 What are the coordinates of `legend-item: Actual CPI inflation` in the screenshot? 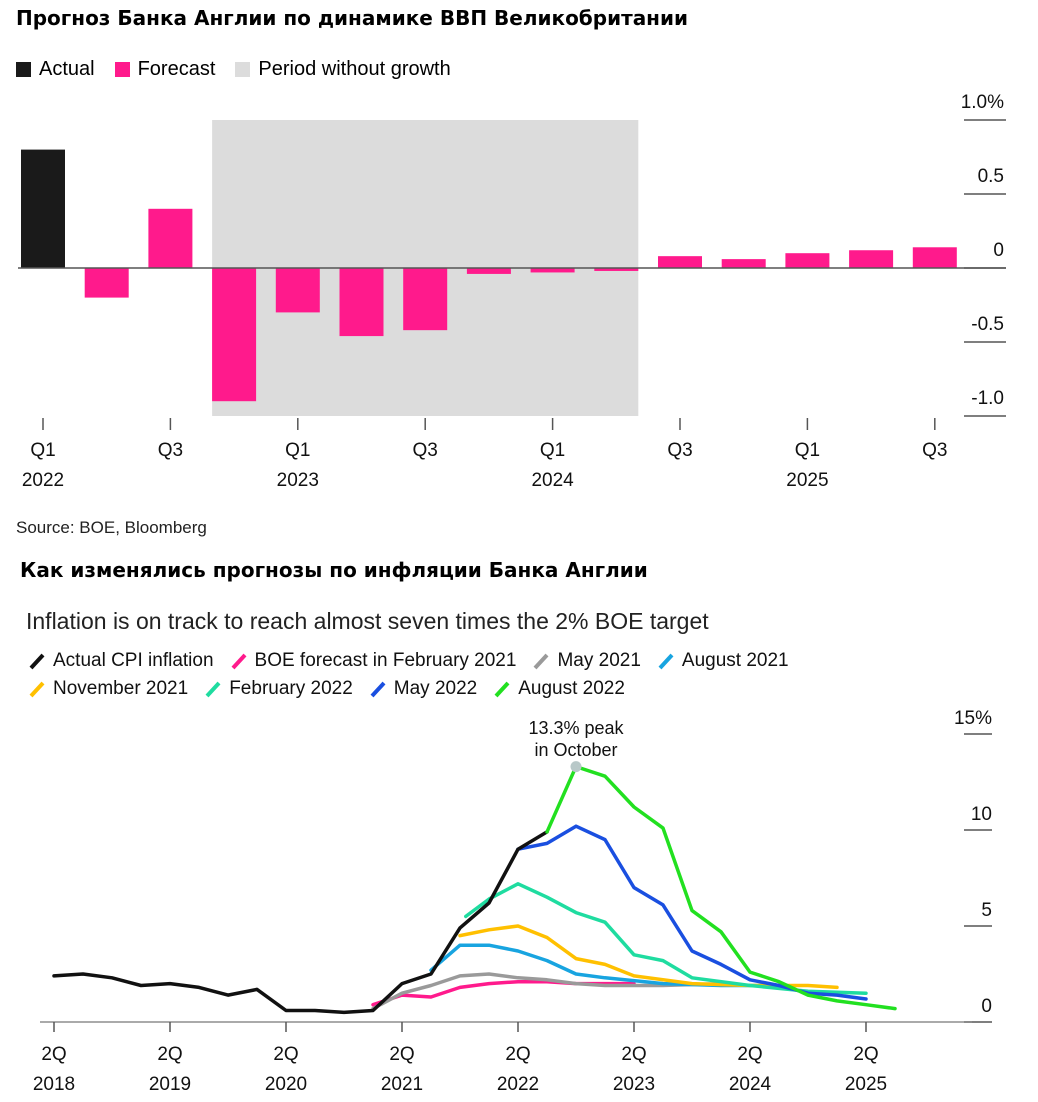 It's located at (121, 661).